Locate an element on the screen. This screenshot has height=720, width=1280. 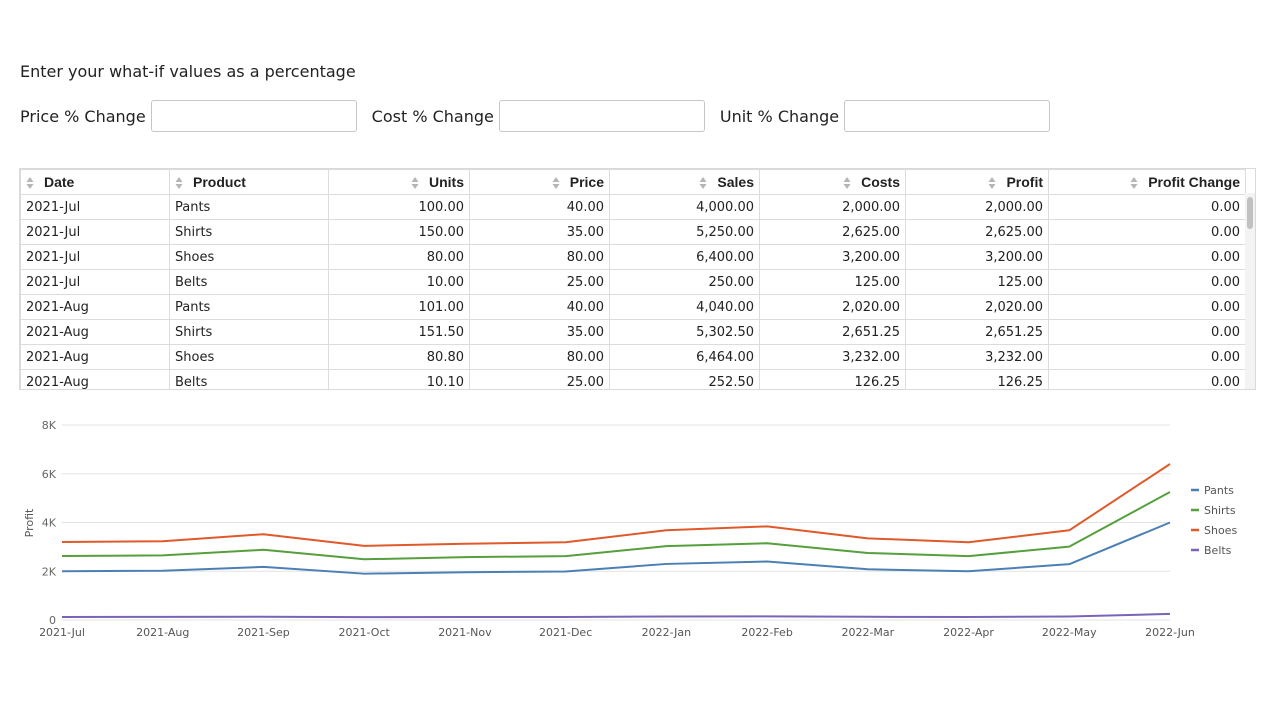
table-cell: 10.10 is located at coordinates (399, 379).